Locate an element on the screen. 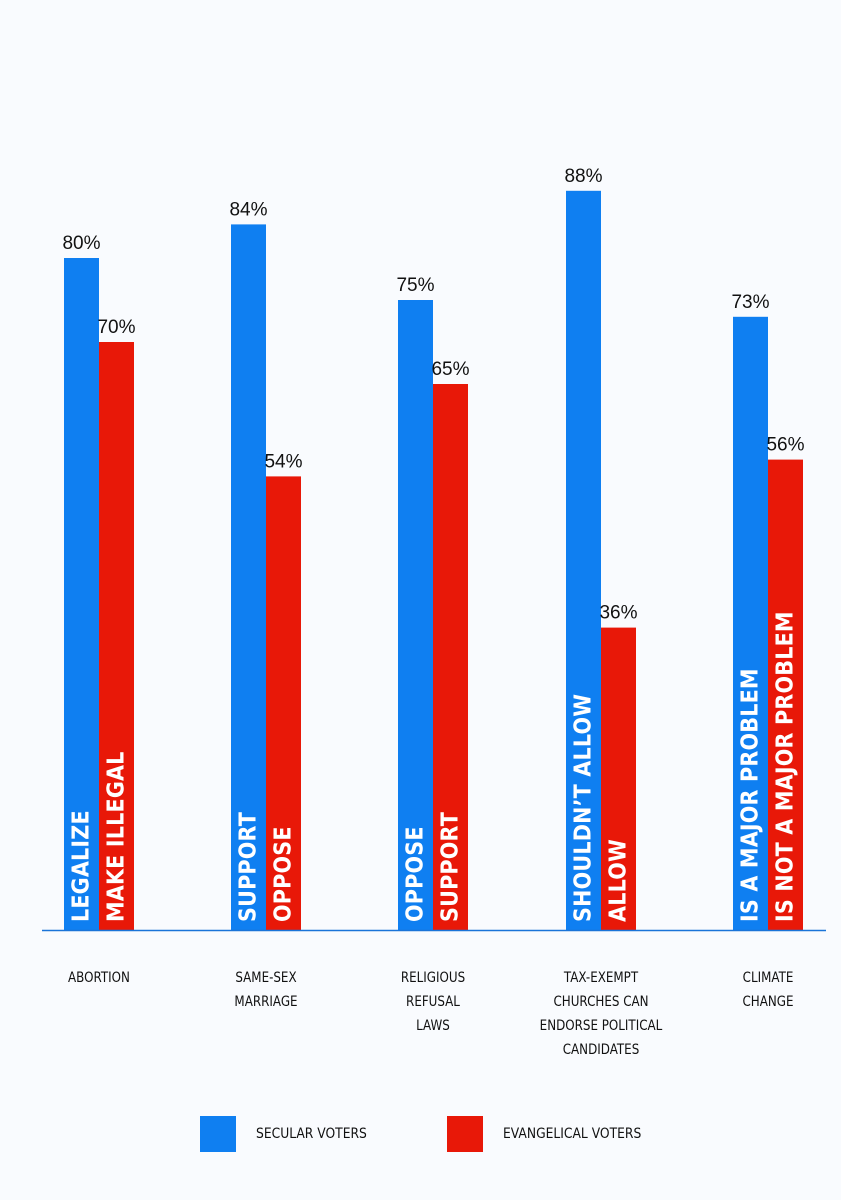  legend-swatch-evangelical is located at coordinates (465, 1134).